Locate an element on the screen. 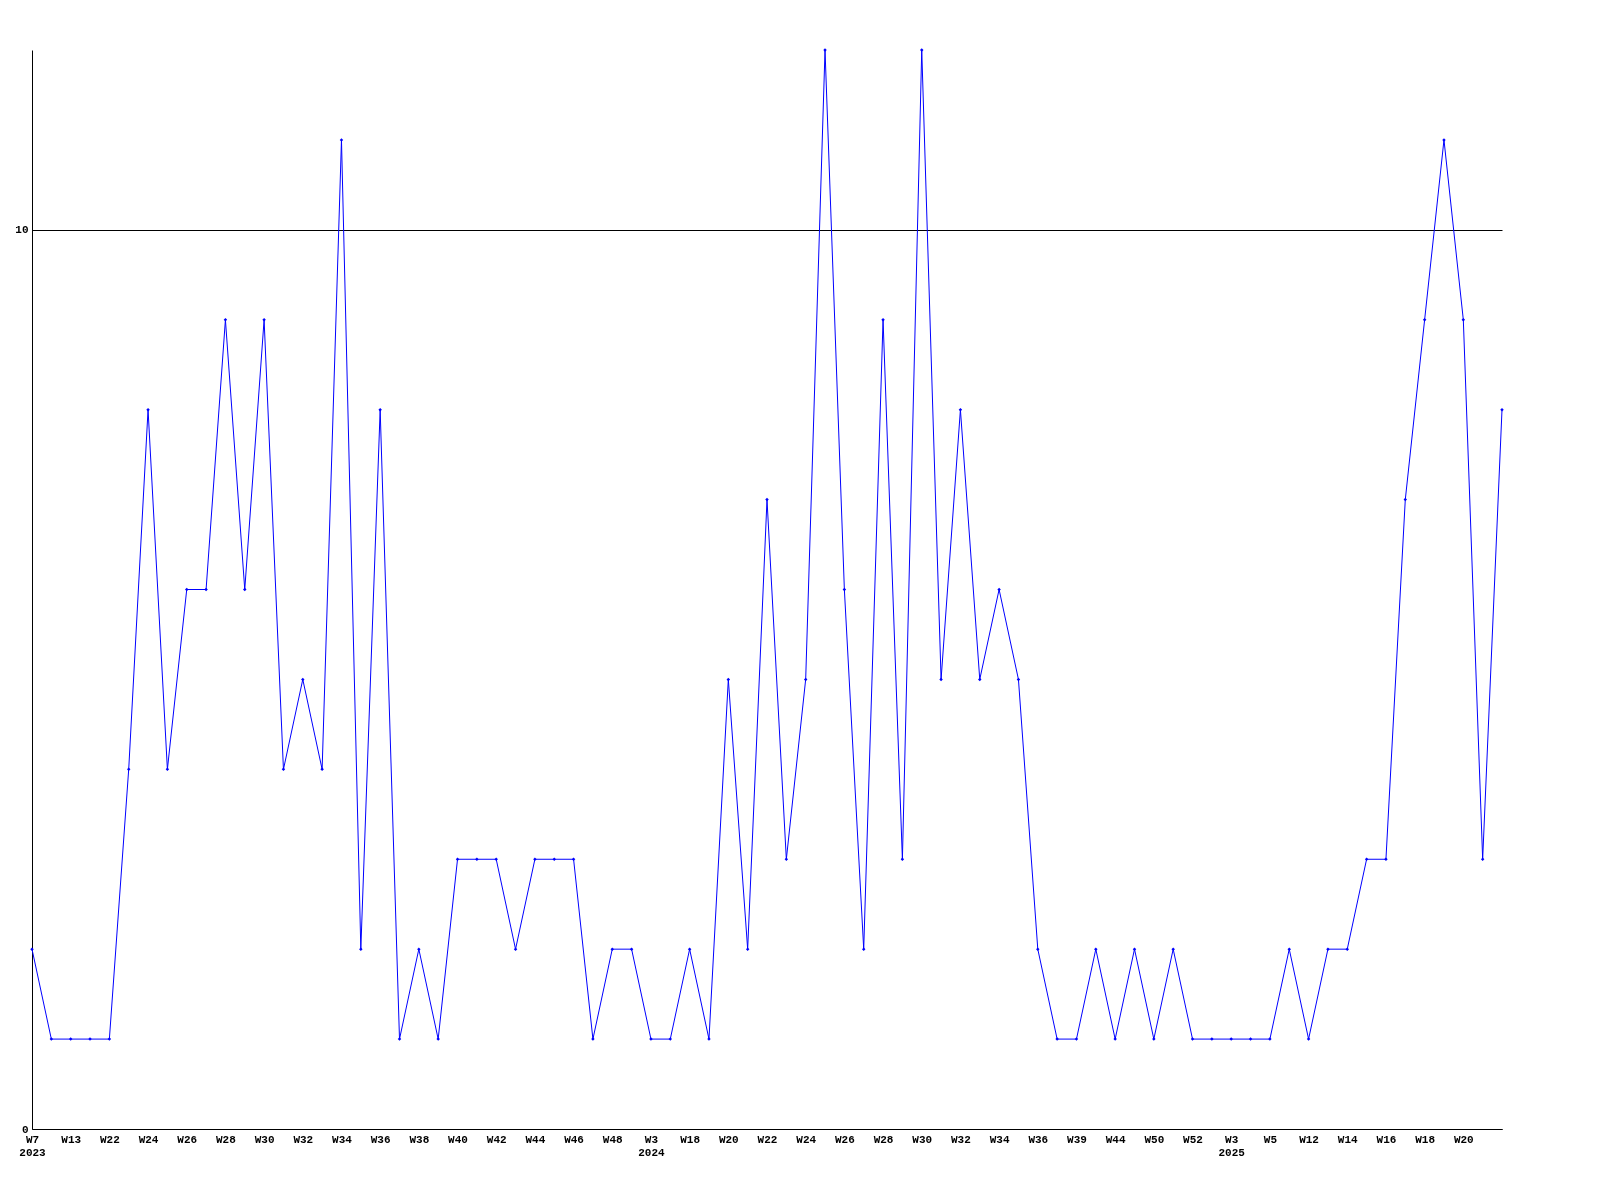 This screenshot has height=1200, width=1600. x-tick-label: W39 is located at coordinates (1077, 1139).